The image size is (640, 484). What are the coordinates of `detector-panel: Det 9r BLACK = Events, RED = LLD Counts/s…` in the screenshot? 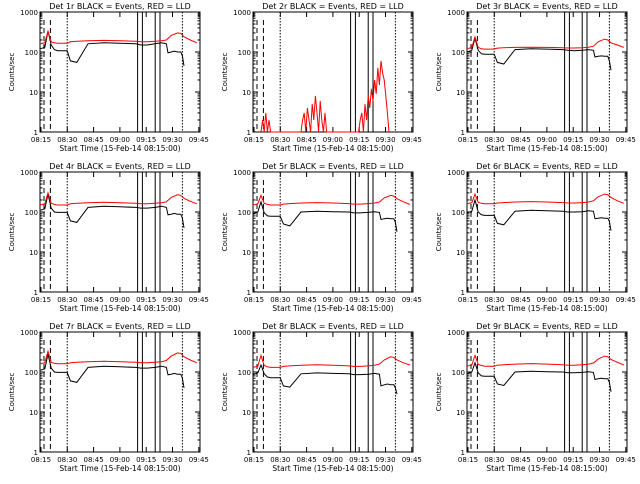 It's located at (535, 397).